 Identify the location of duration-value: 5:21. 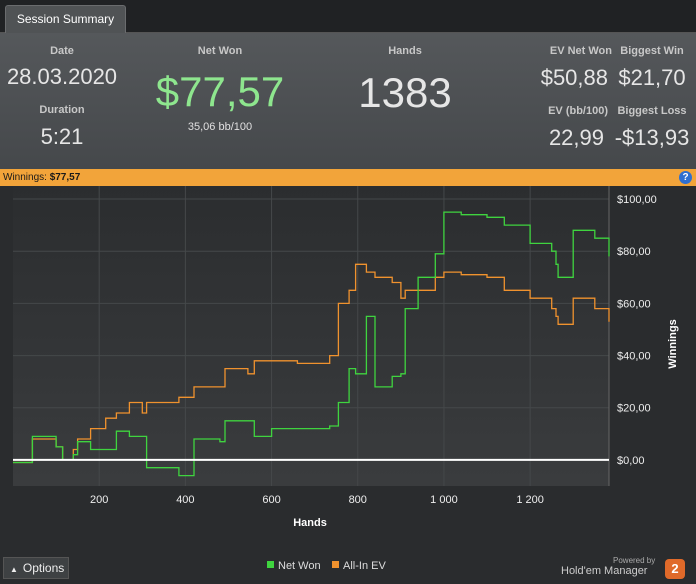
(62, 136).